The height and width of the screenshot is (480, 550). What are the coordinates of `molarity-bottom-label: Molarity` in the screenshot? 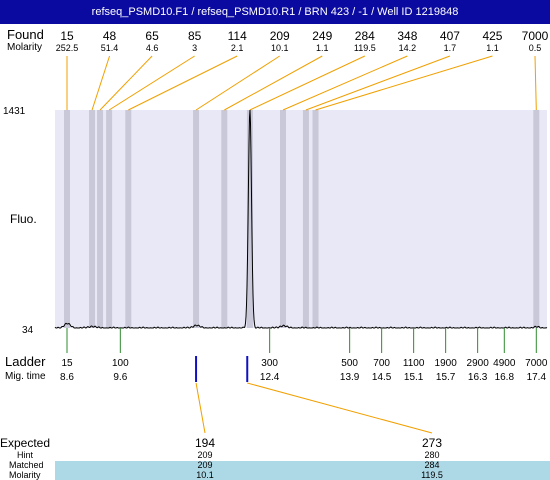 It's located at (25, 475).